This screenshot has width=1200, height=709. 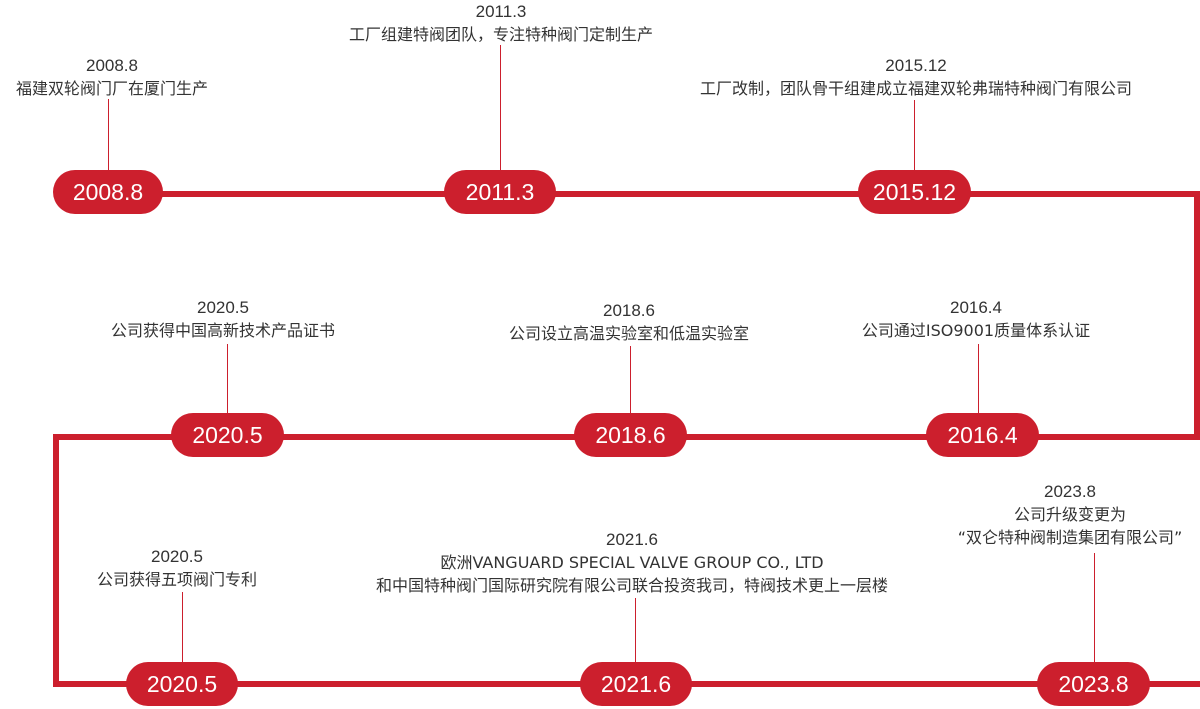 What do you see at coordinates (982, 435) in the screenshot?
I see `date-pill: 2016.4` at bounding box center [982, 435].